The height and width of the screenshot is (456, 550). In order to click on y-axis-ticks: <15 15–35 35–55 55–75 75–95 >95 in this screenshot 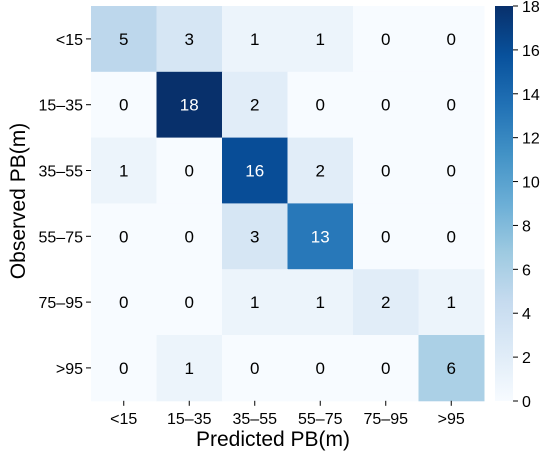, I will do `click(65, 205)`.